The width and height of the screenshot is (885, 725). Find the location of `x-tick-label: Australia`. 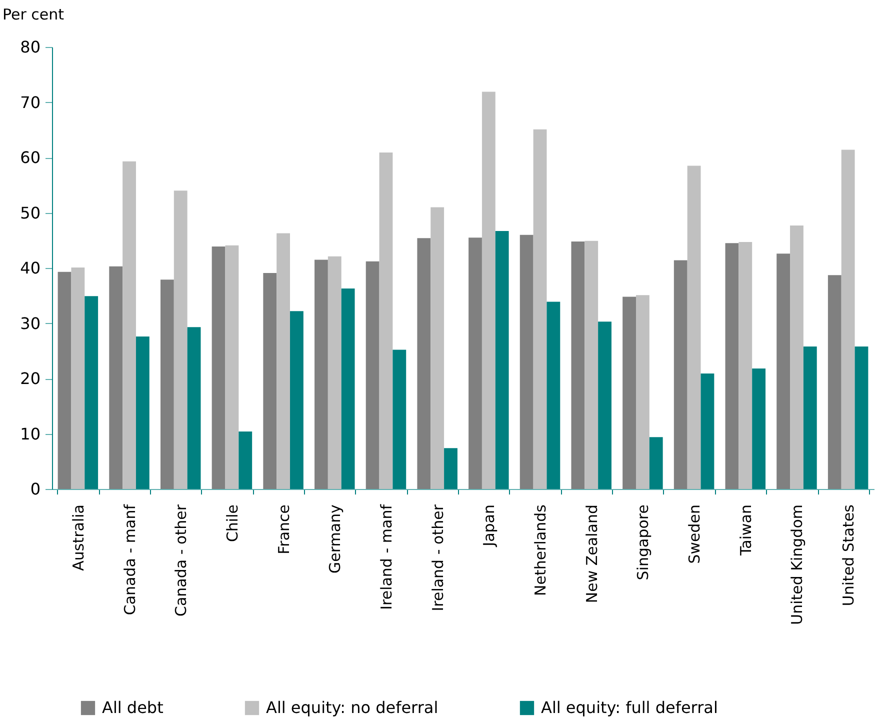

x-tick-label: Australia is located at coordinates (78, 537).